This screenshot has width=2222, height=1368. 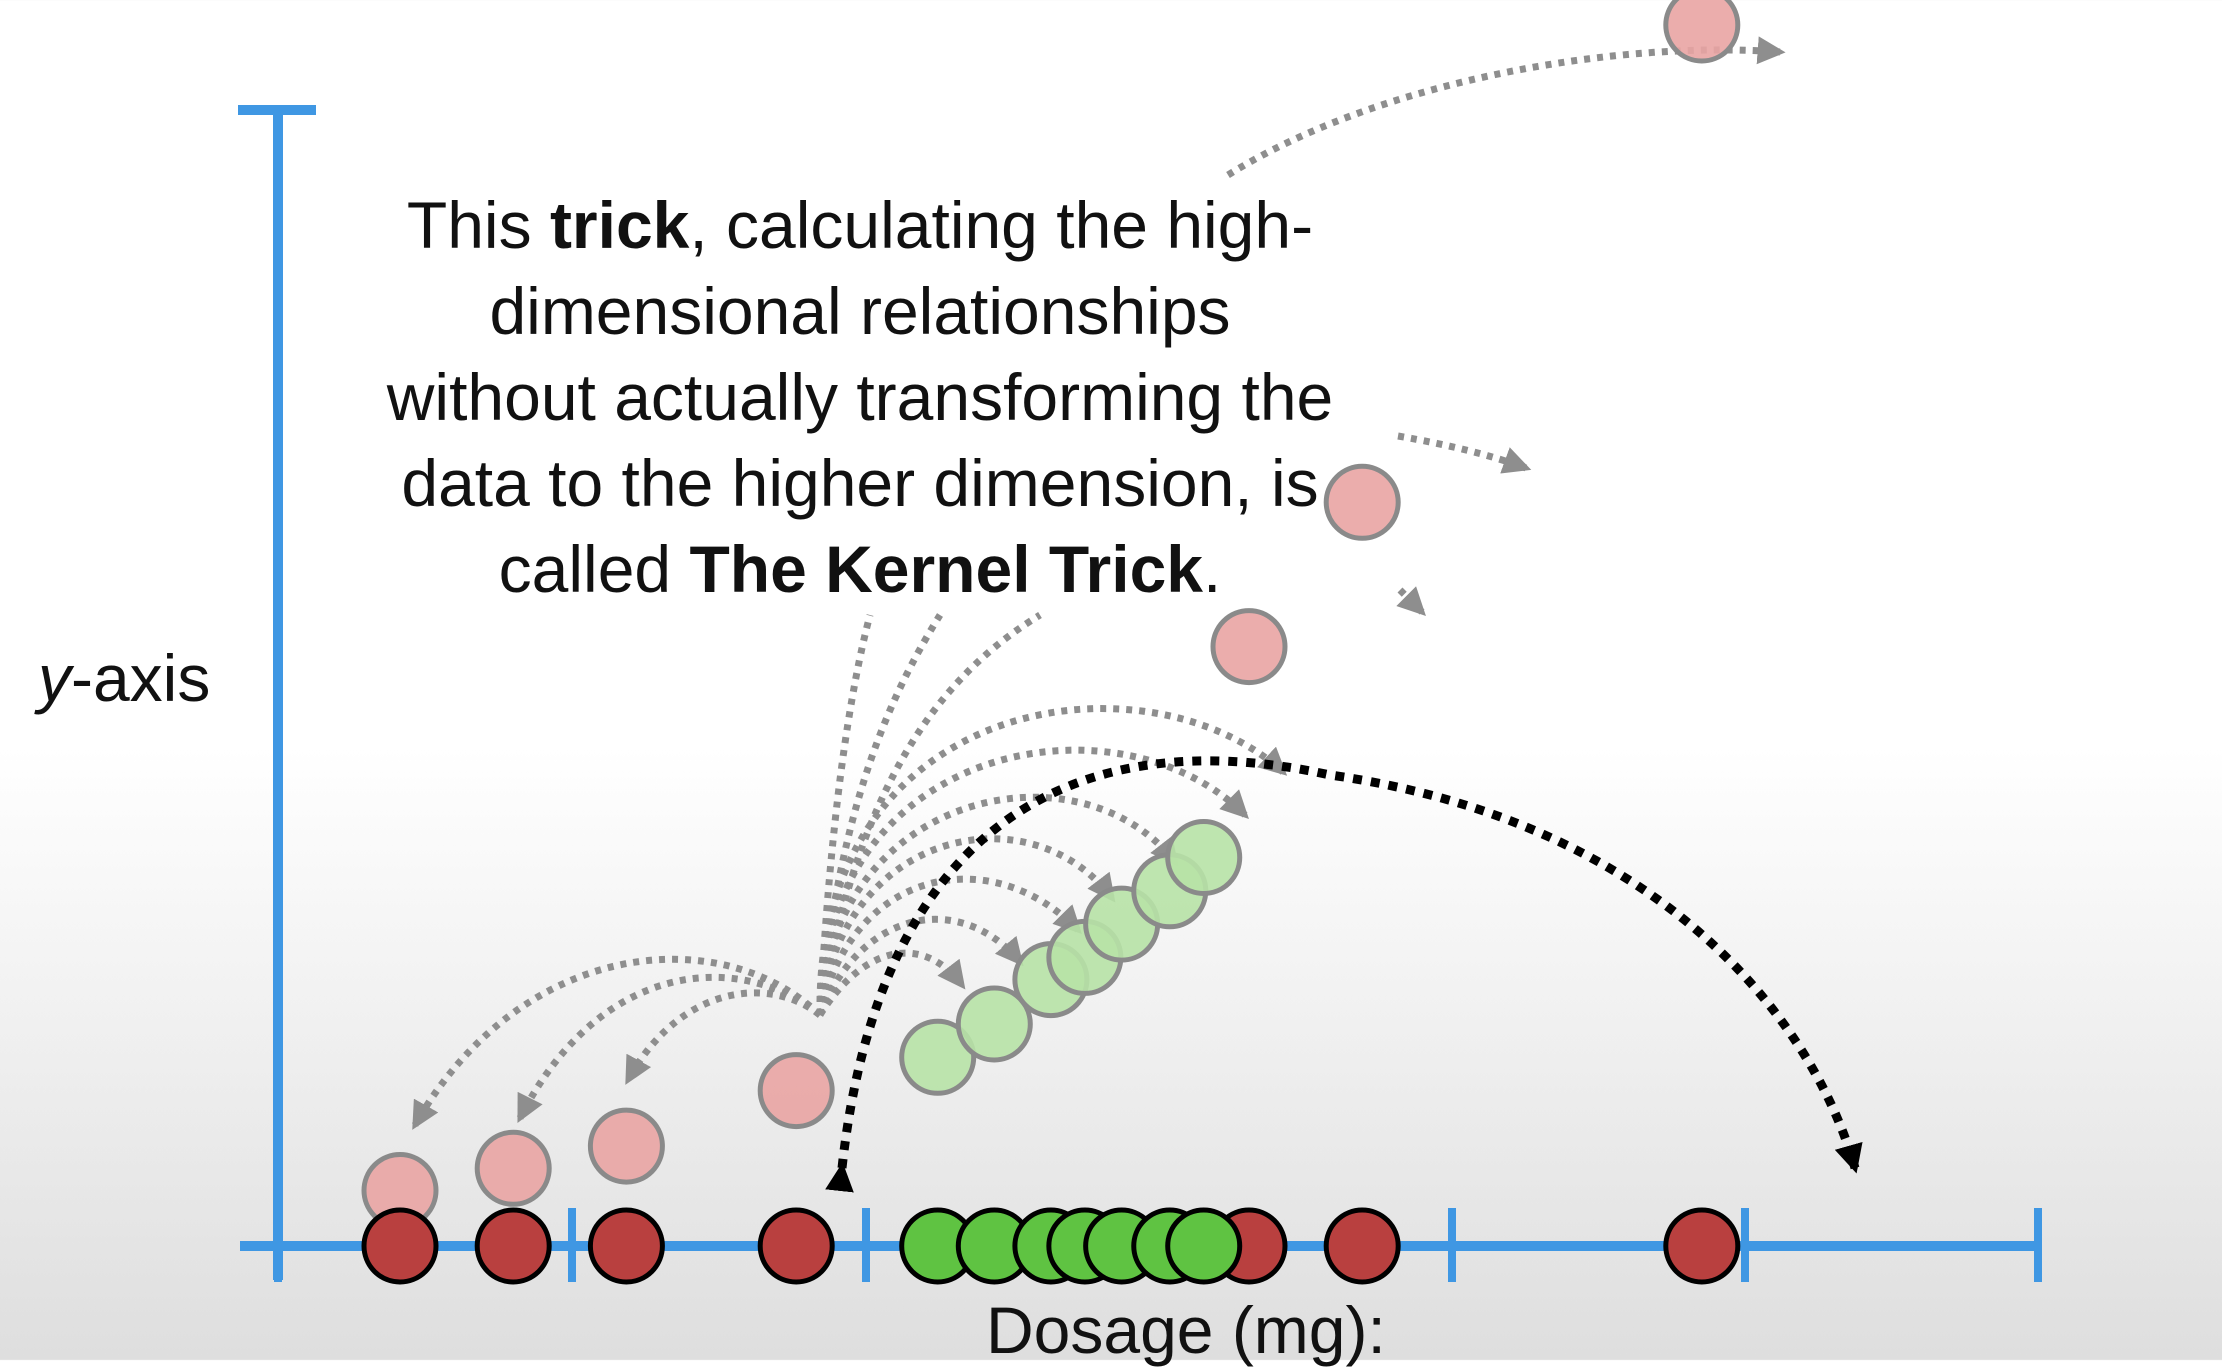 What do you see at coordinates (1186, 1330) in the screenshot?
I see `x-axis-label: Dosage (mg):` at bounding box center [1186, 1330].